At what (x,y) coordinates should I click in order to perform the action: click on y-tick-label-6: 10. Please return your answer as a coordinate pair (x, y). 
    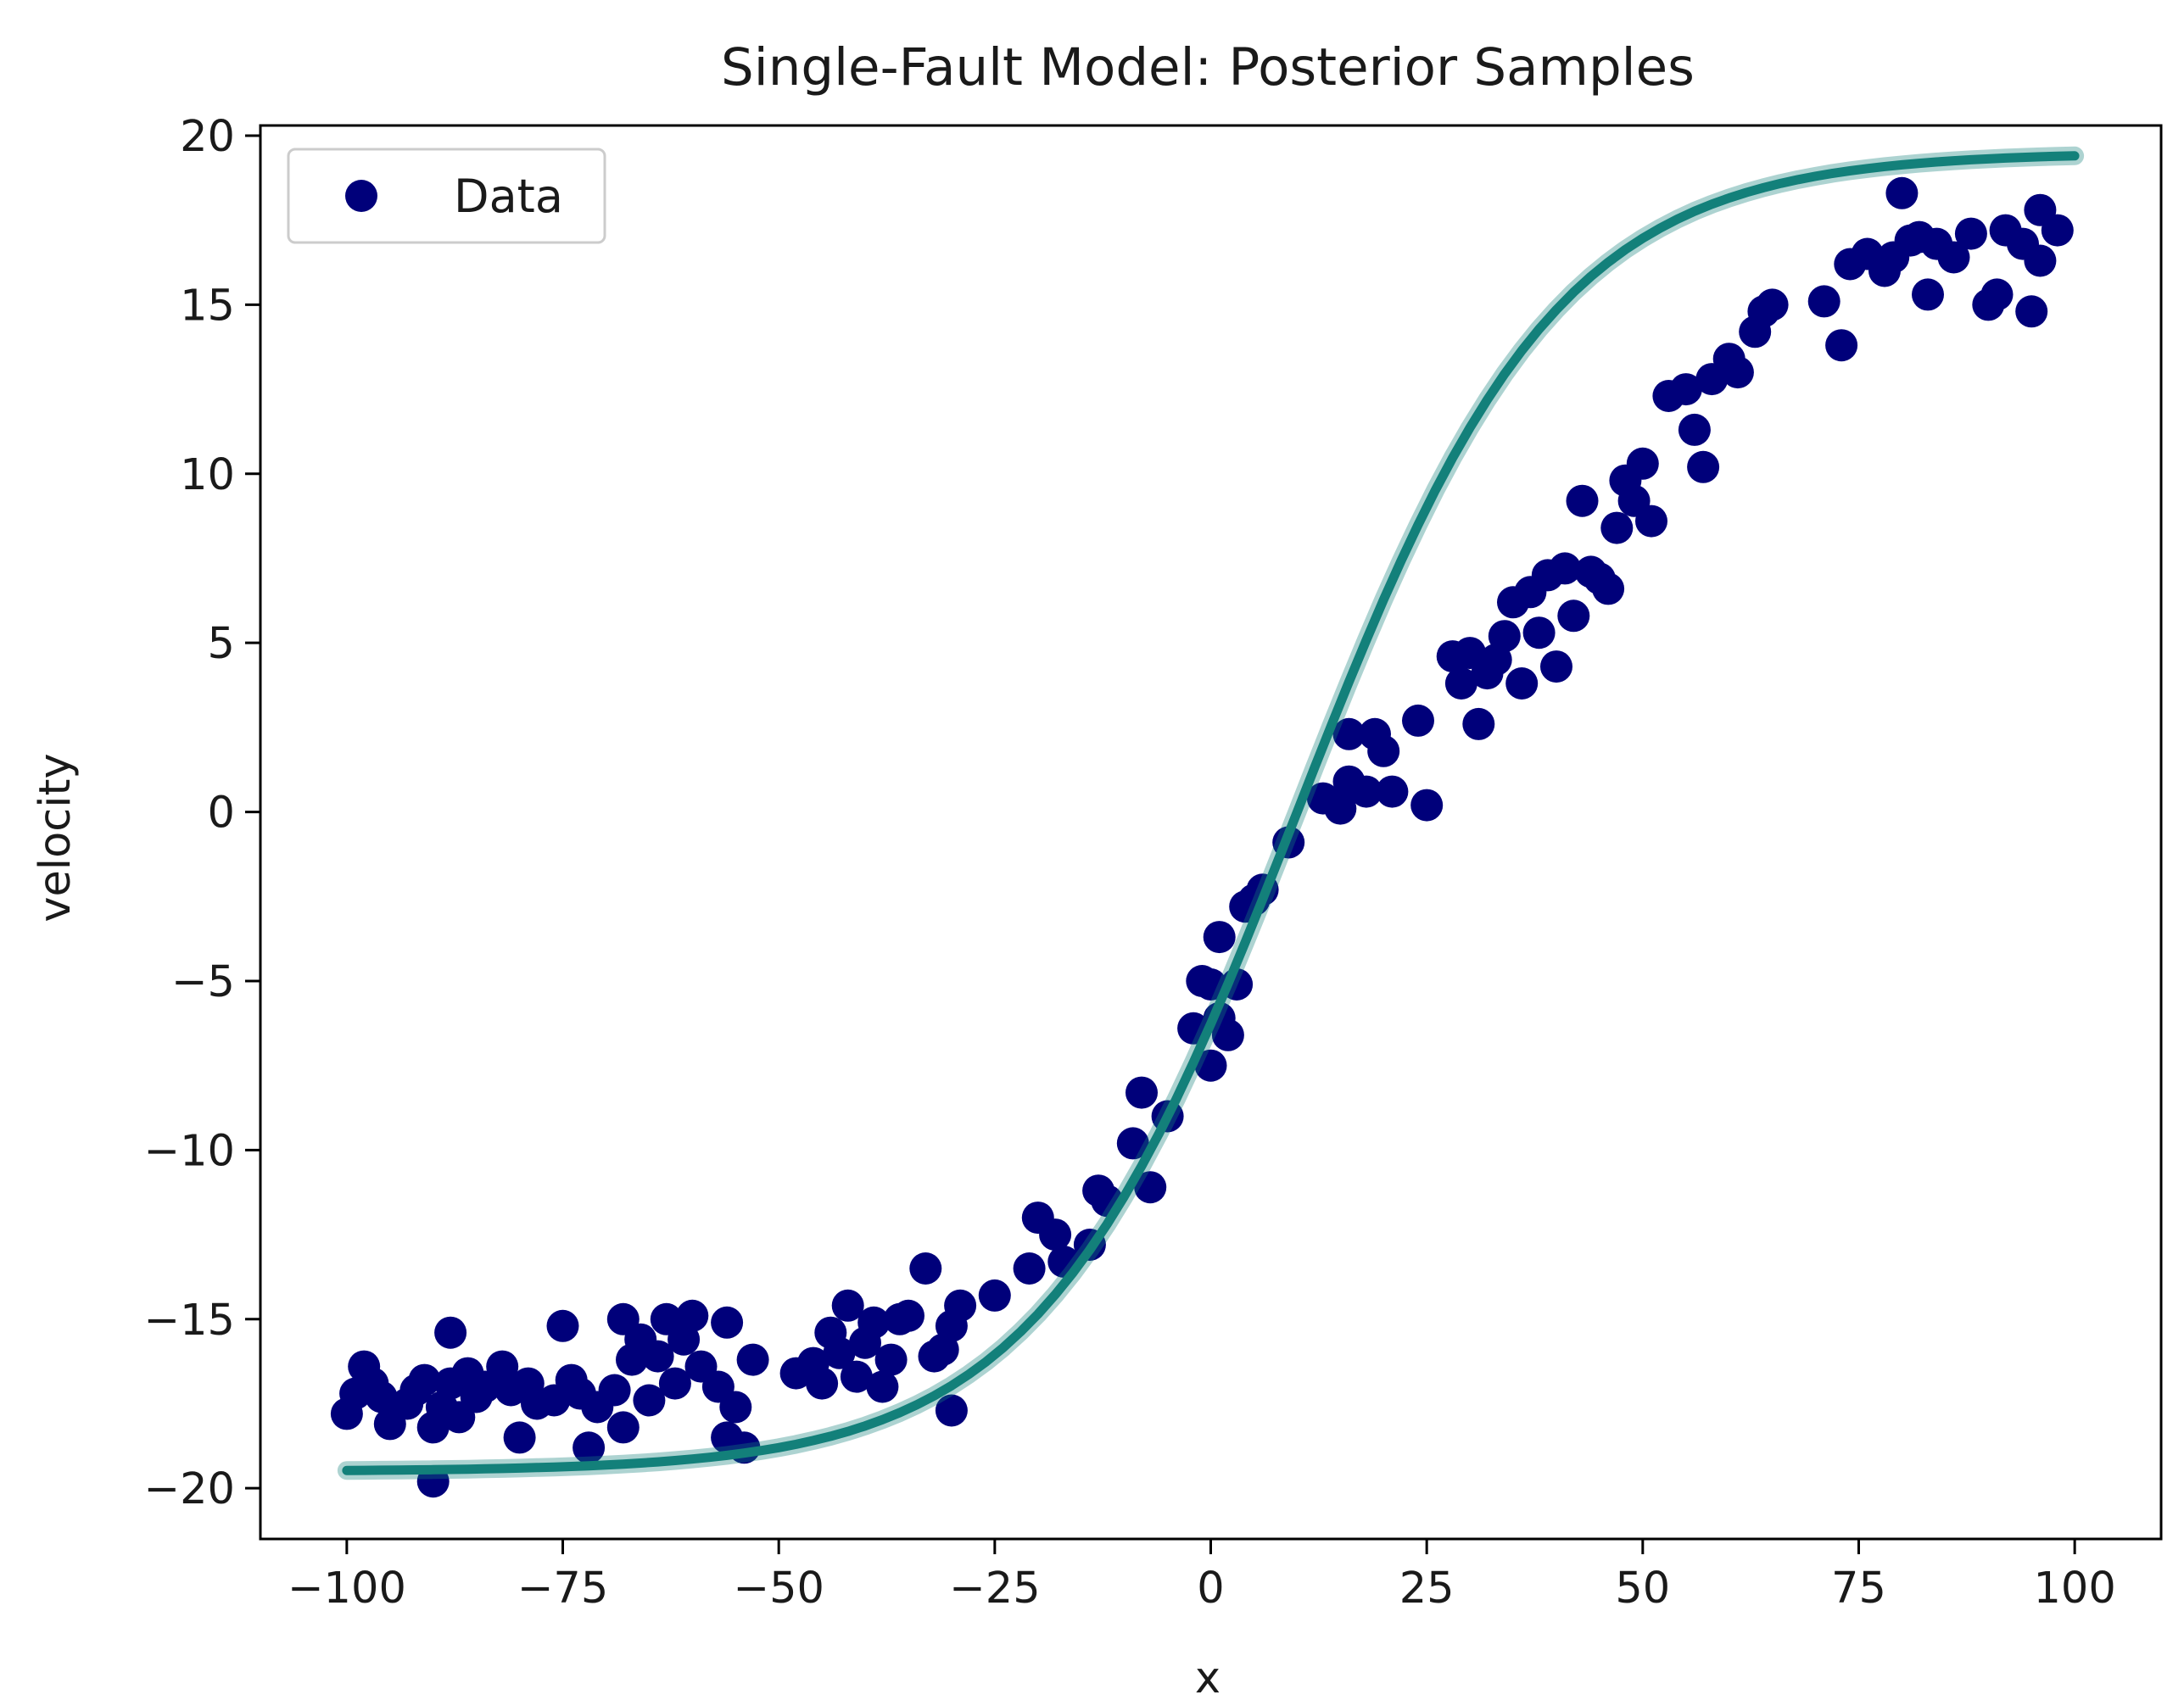
    Looking at the image, I should click on (207, 475).